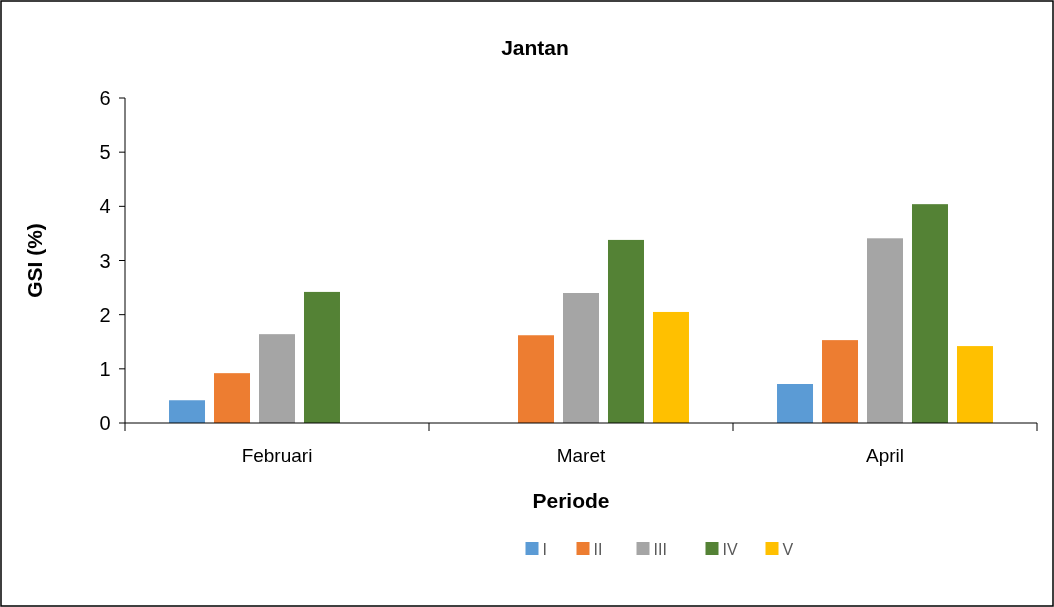 The height and width of the screenshot is (607, 1054). Describe the element at coordinates (885, 455) in the screenshot. I see `x-tick-label: April` at that location.